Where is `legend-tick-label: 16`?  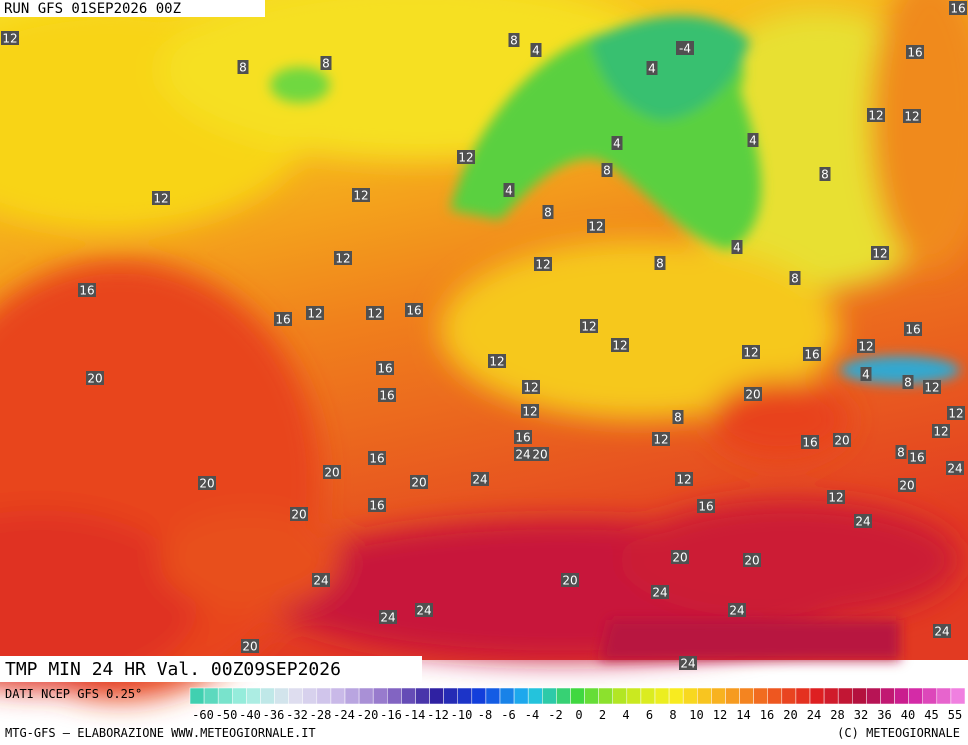 legend-tick-label: 16 is located at coordinates (767, 715).